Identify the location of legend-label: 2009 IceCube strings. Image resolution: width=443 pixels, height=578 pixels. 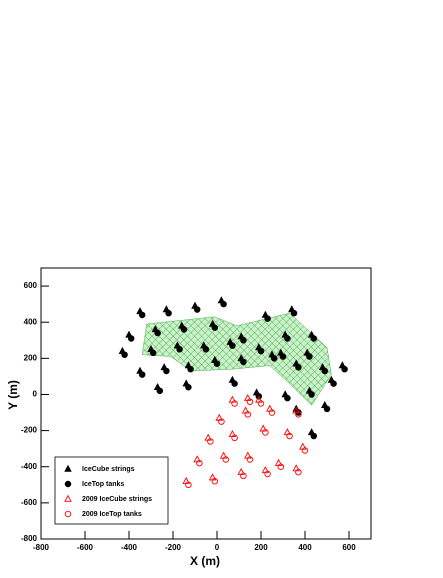
(117, 499).